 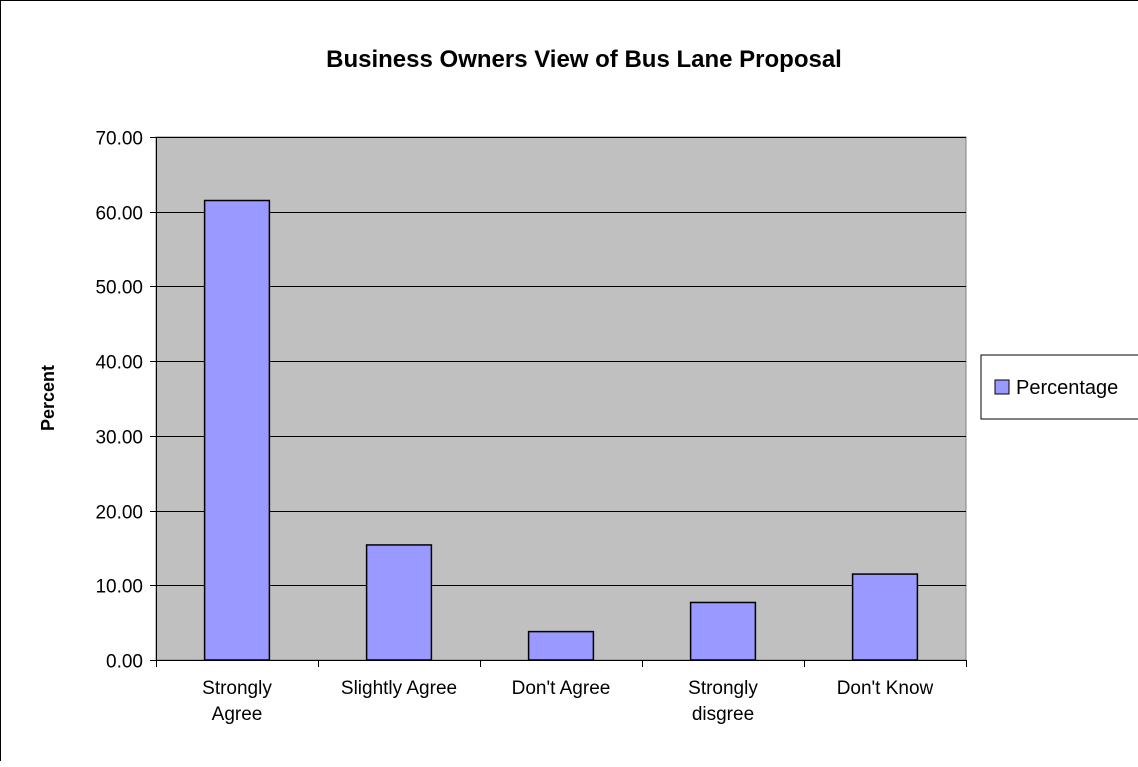 I want to click on y-axis-label: Percent, so click(x=48, y=398).